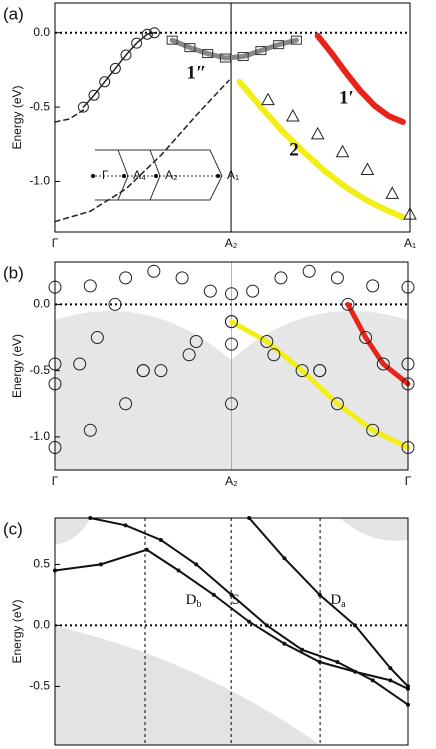 This screenshot has height=749, width=436. I want to click on annotation: Da, so click(338, 601).